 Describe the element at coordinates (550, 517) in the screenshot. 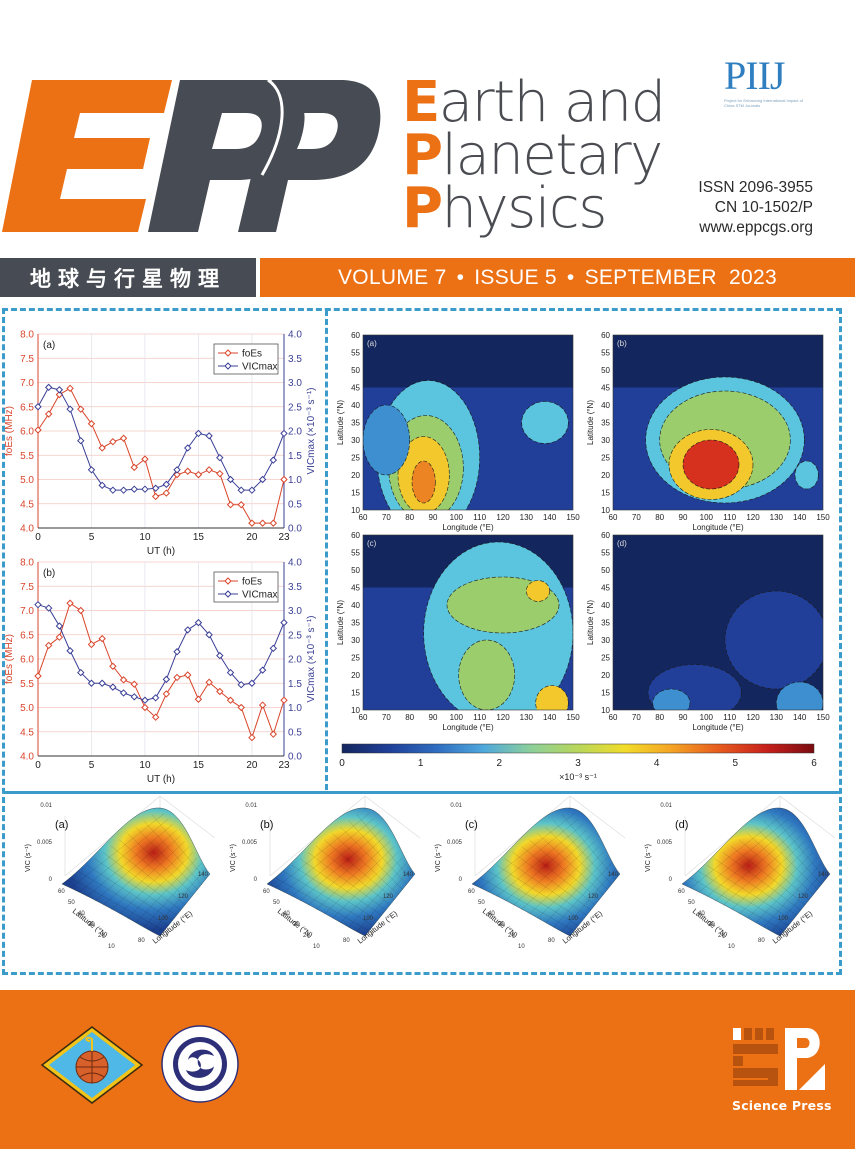

I see `svg-text: 140` at that location.